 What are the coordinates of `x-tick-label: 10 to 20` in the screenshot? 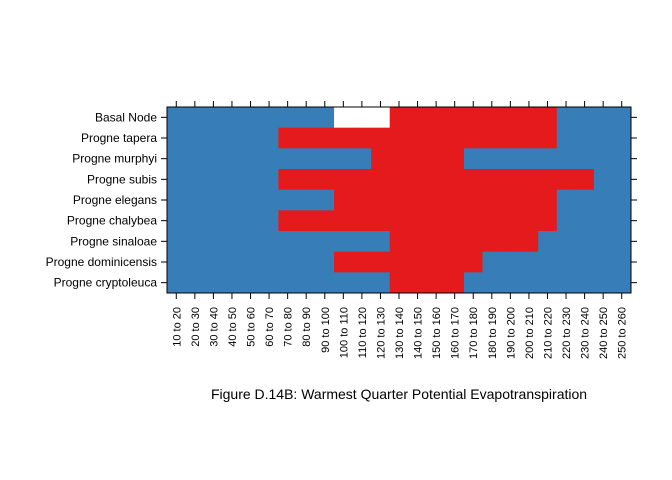 It's located at (177, 327).